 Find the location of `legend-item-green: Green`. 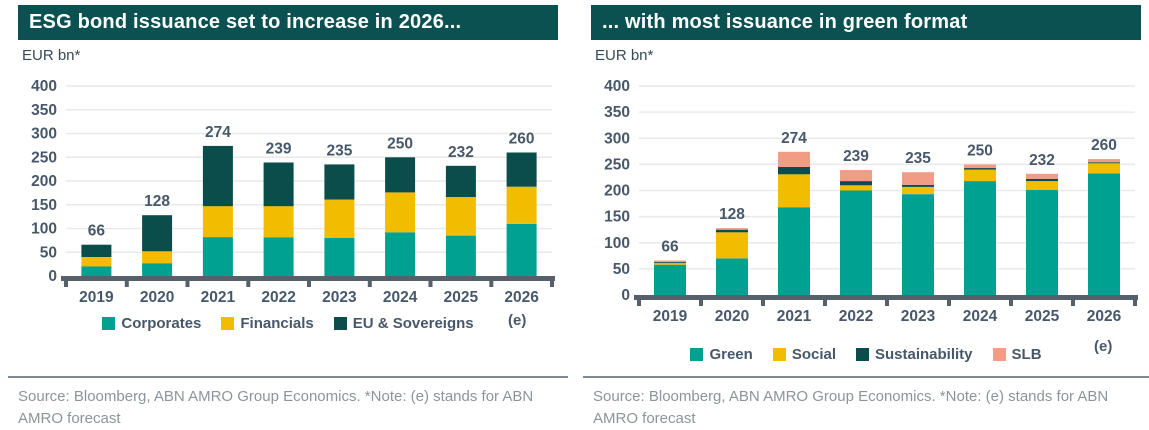

legend-item-green: Green is located at coordinates (721, 354).